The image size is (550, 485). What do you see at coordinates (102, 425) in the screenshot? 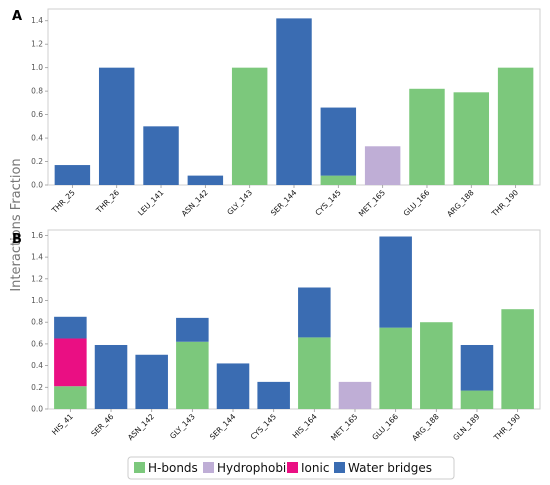
I see `x-category-label: SER_46` at bounding box center [102, 425].